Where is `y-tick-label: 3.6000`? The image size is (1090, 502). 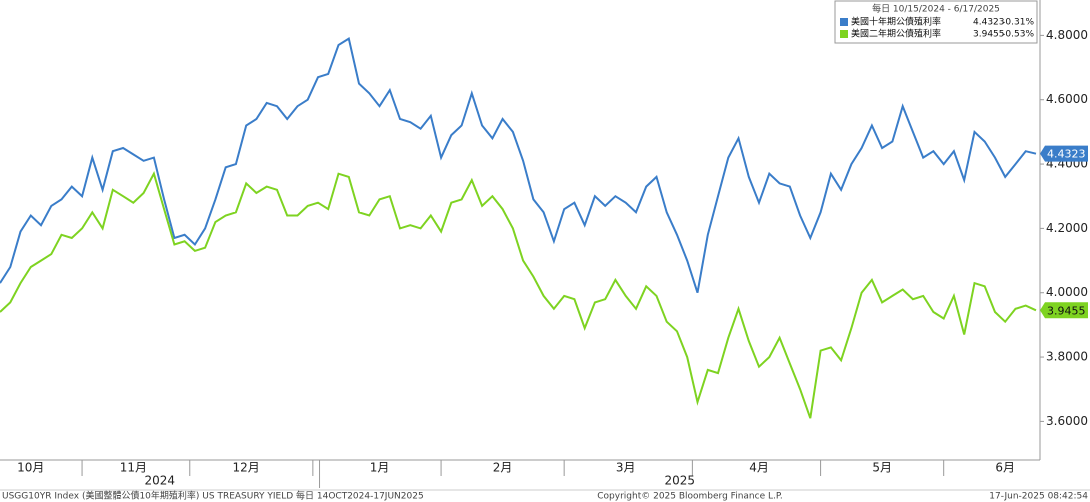
y-tick-label: 3.6000 is located at coordinates (1067, 421).